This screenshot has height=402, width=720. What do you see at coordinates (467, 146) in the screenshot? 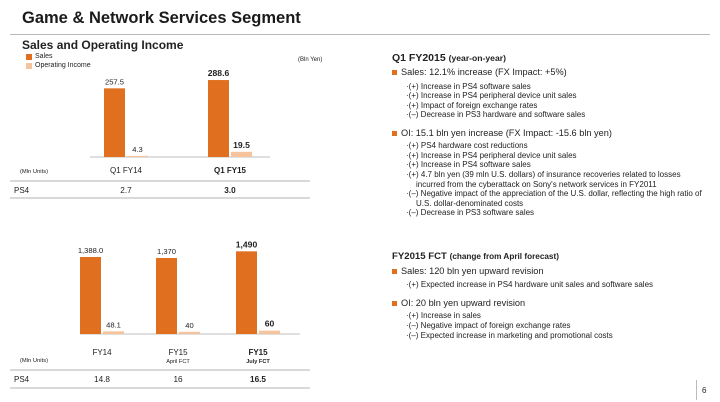
I see `q1-oi-item-0: ·(+) PS4 hardware cost reductions` at bounding box center [467, 146].